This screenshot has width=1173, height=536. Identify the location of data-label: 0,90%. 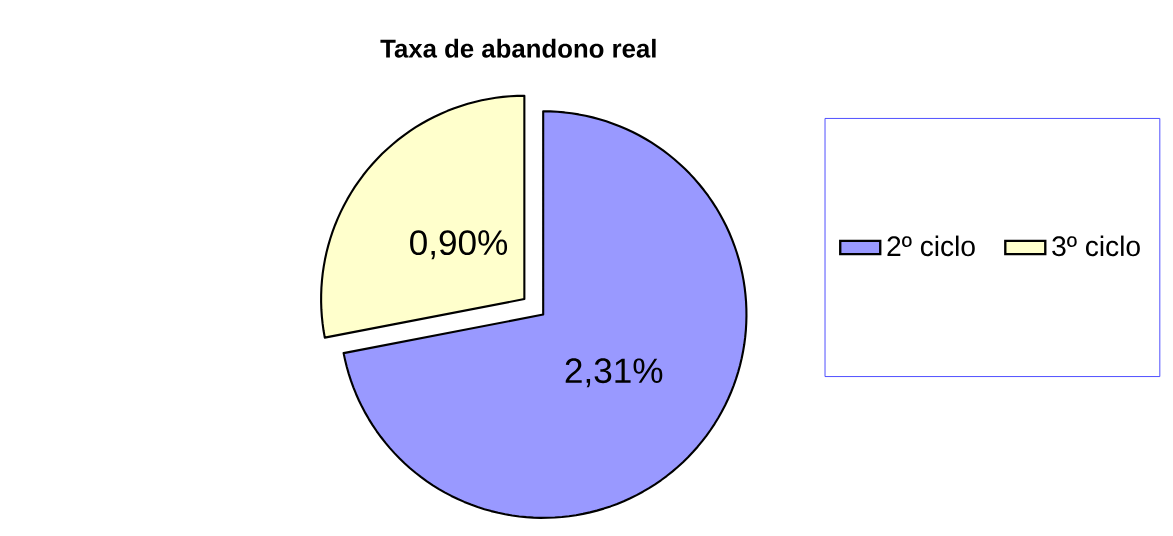
(459, 245).